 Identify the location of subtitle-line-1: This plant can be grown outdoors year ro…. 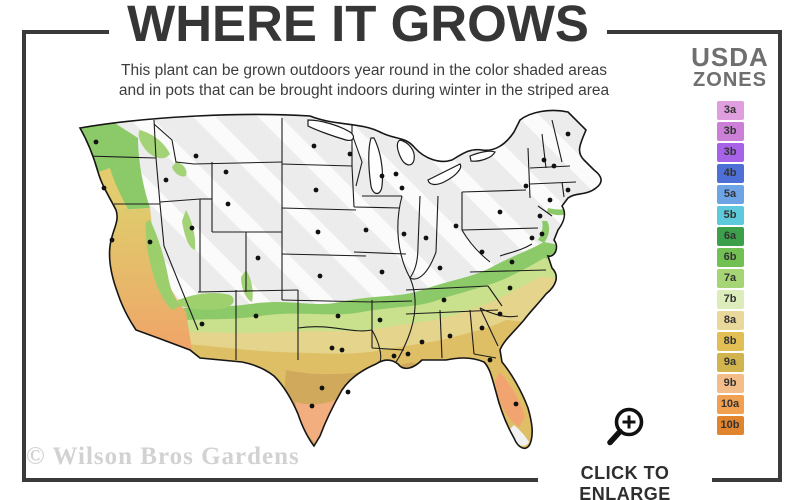
(364, 70).